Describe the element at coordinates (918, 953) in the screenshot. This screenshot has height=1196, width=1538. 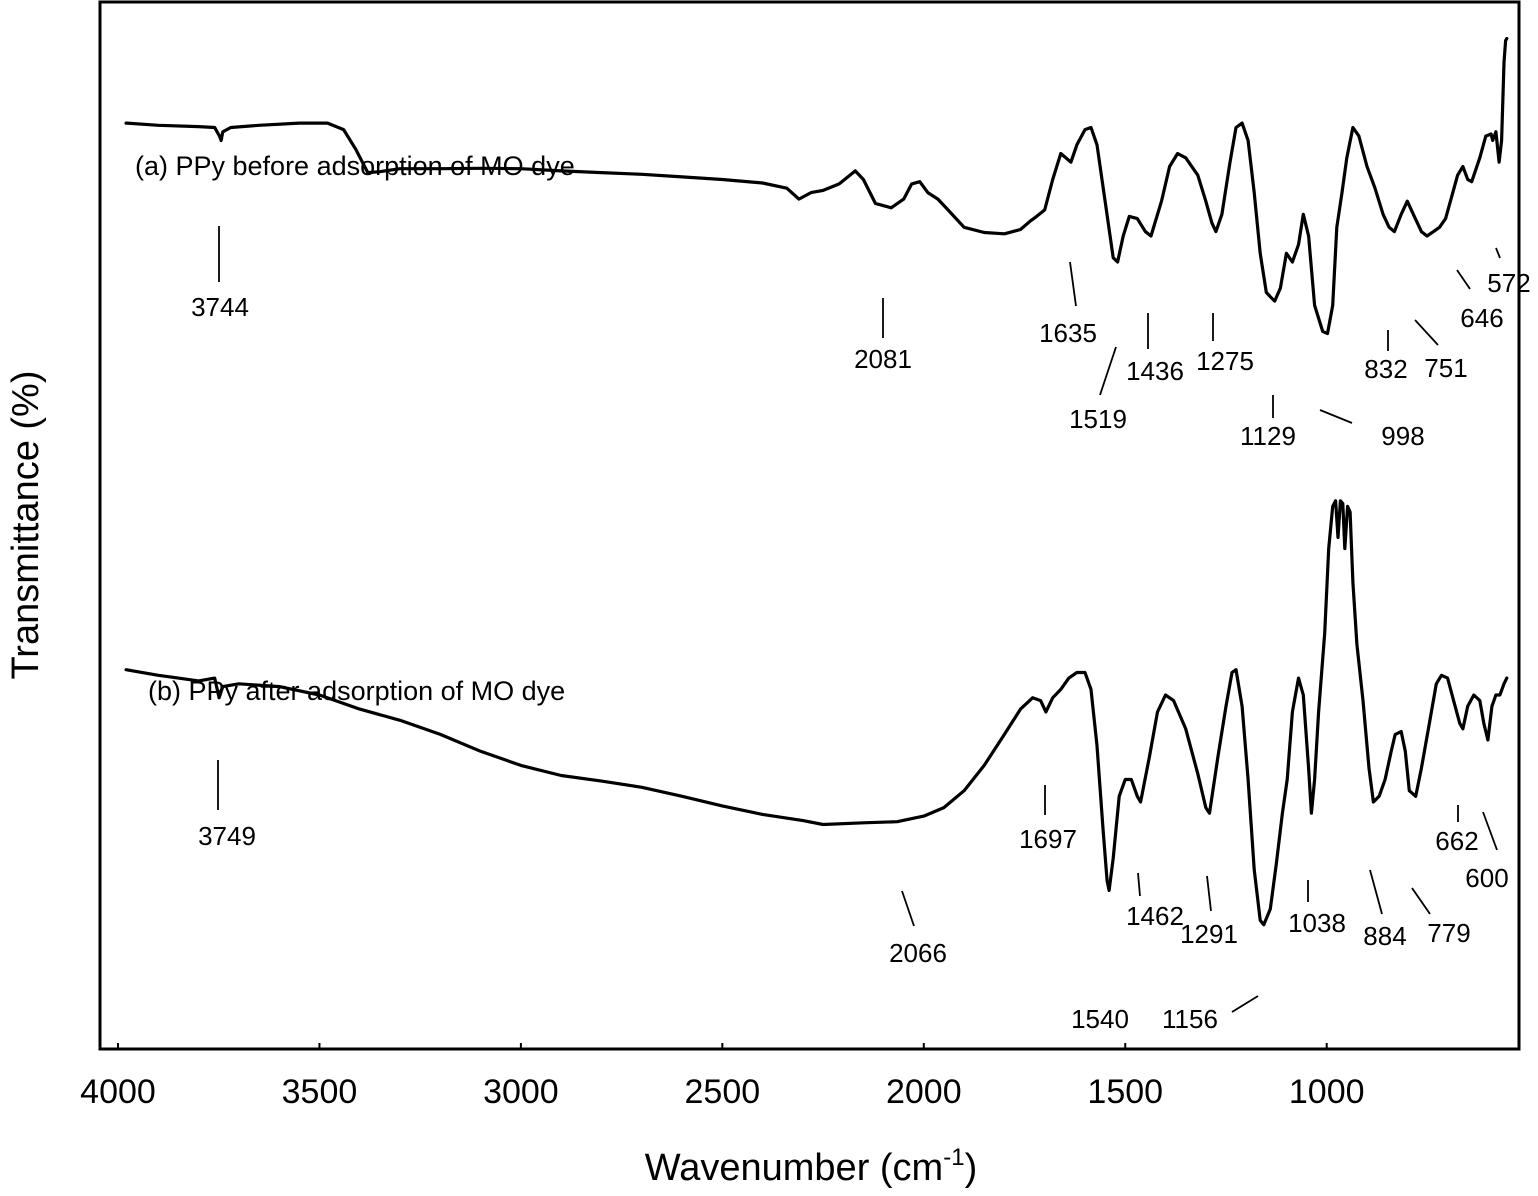
I see `peak-label-2066: 2066` at that location.